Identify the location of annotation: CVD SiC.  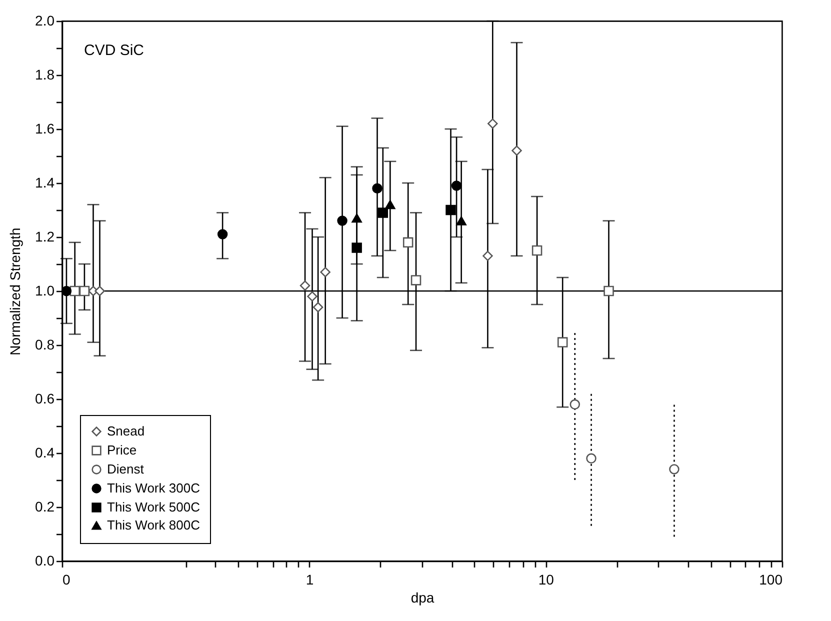
(114, 50).